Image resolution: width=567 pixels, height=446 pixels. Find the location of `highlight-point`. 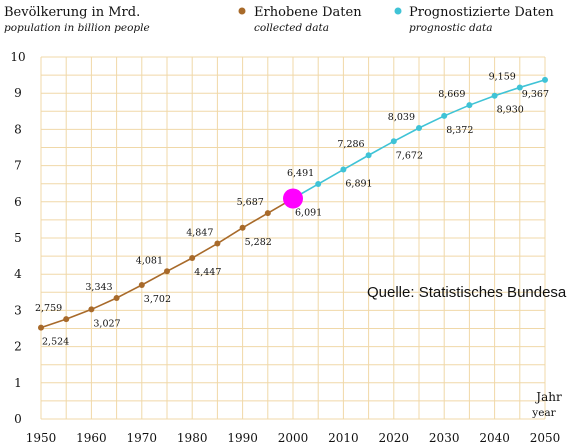

highlight-point is located at coordinates (293, 198).